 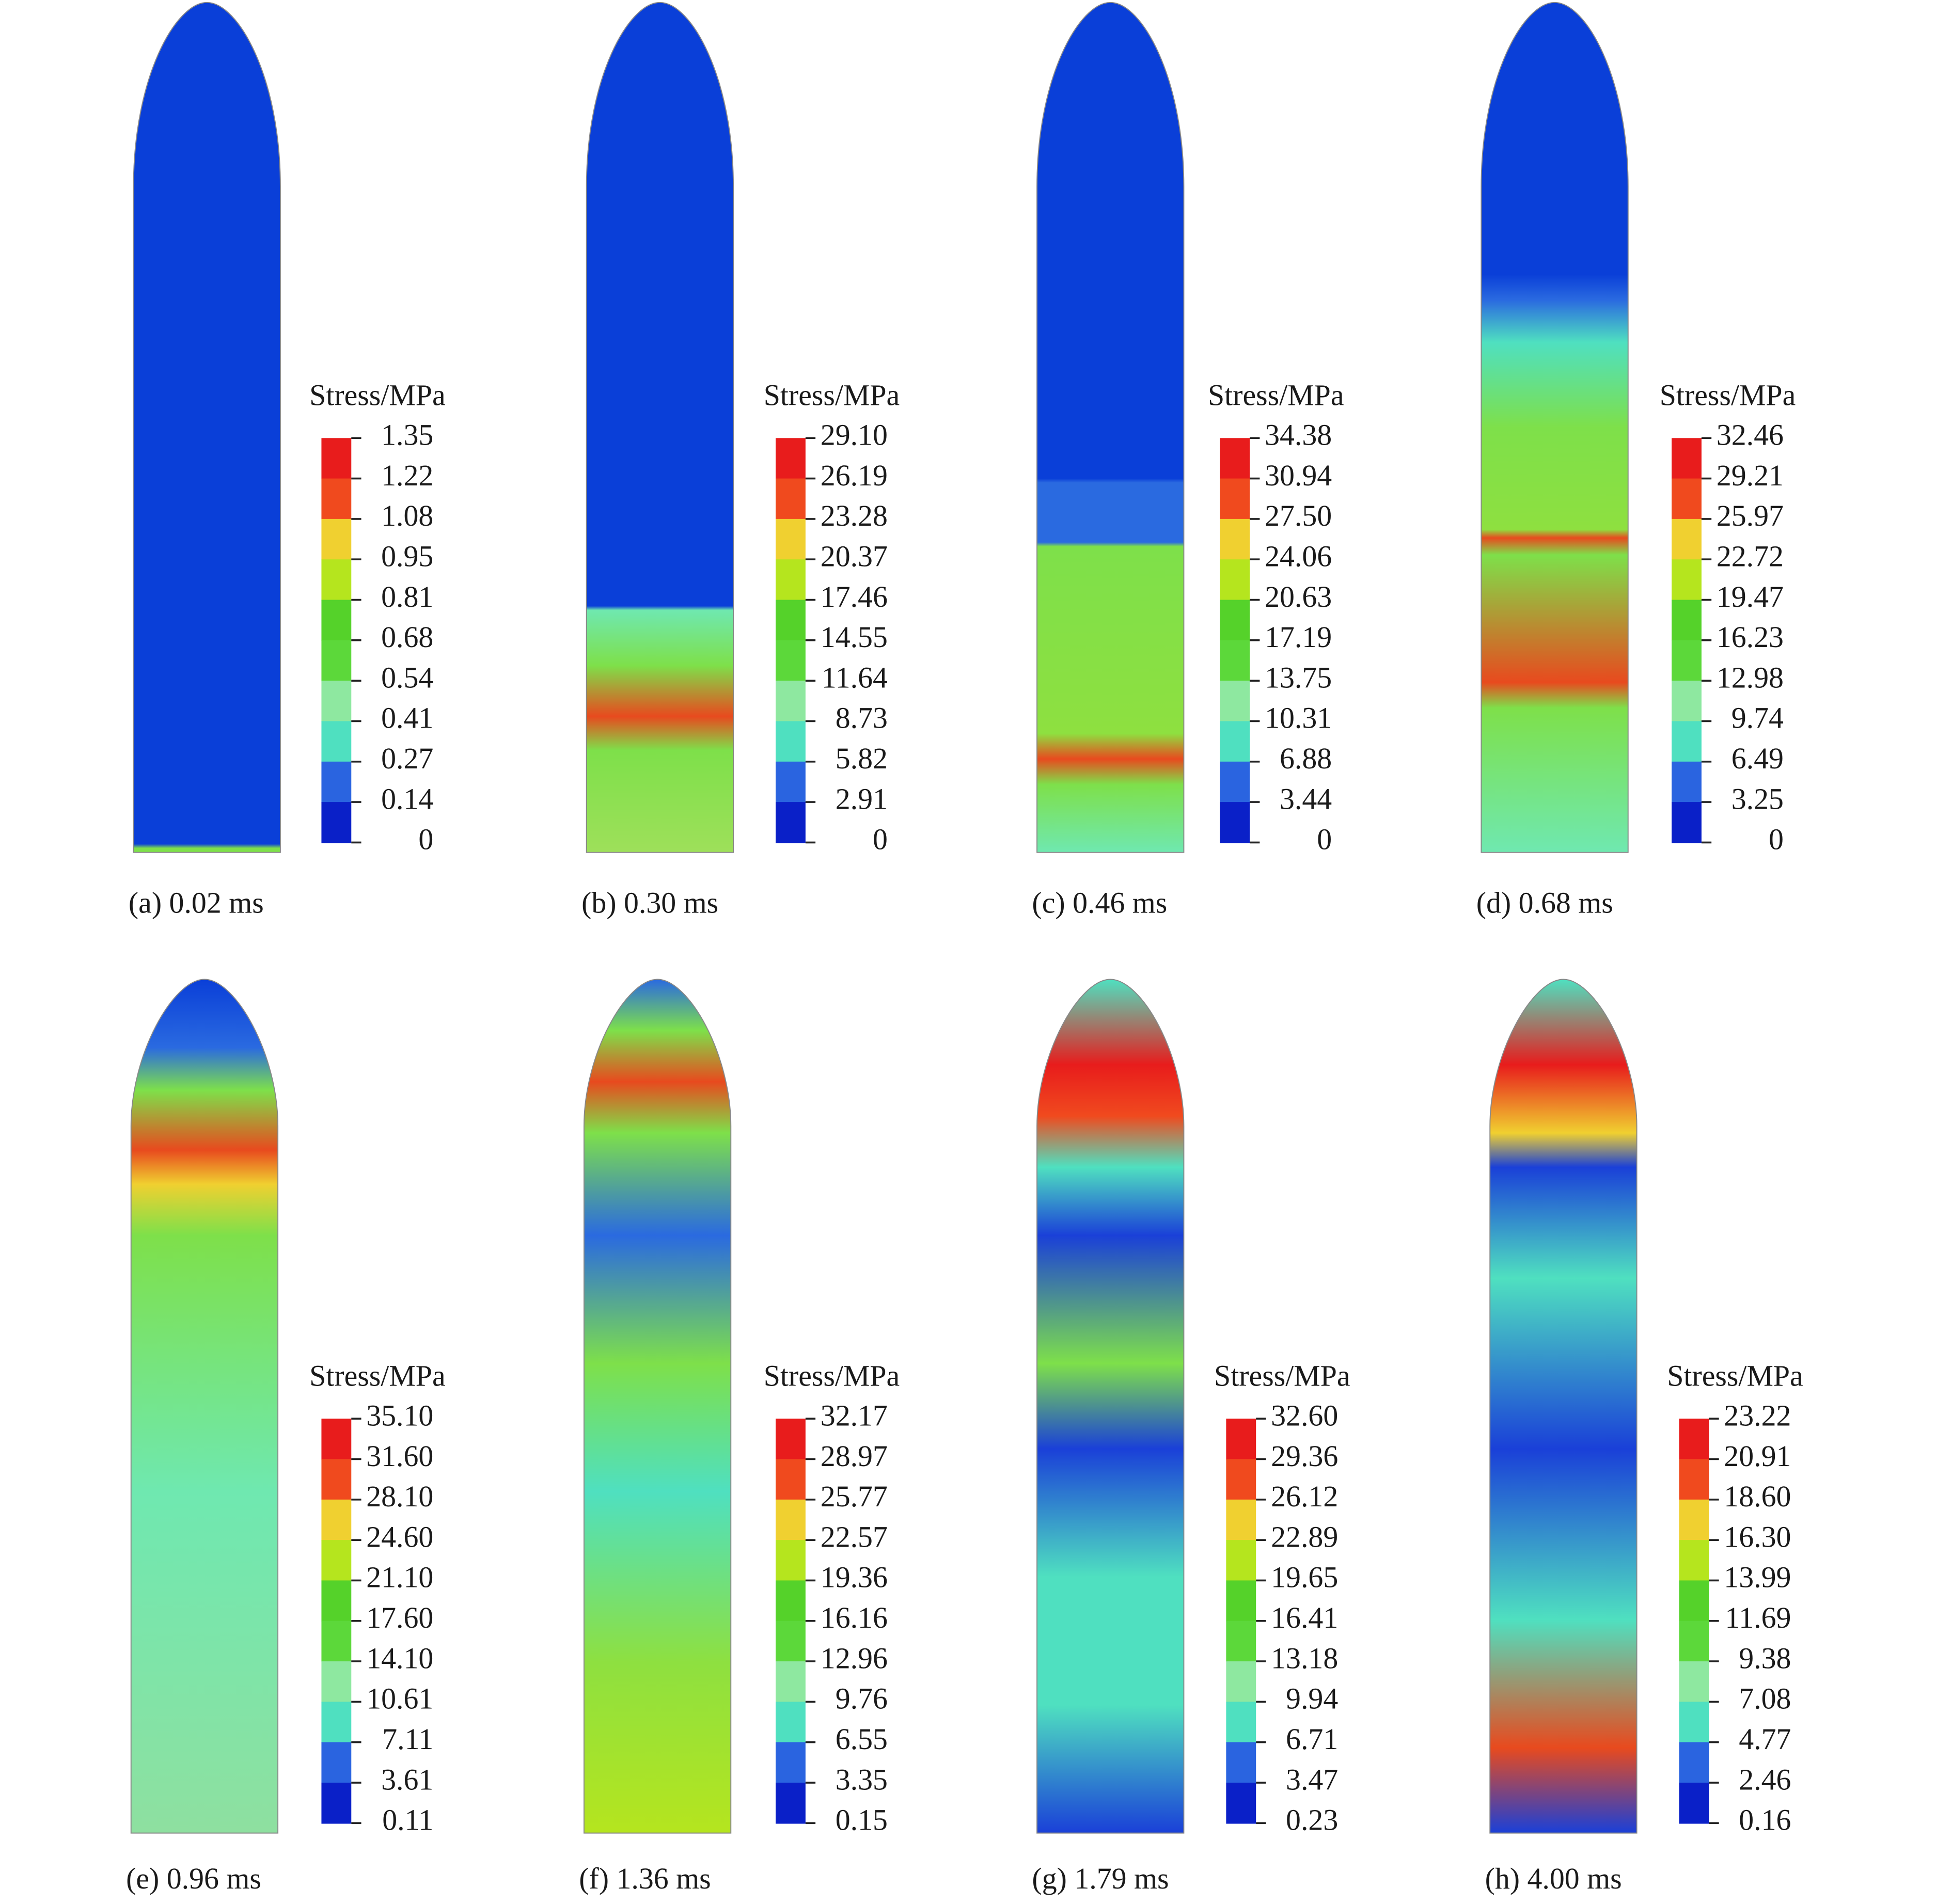 I want to click on colorbar-label: 22.72, so click(x=1750, y=556).